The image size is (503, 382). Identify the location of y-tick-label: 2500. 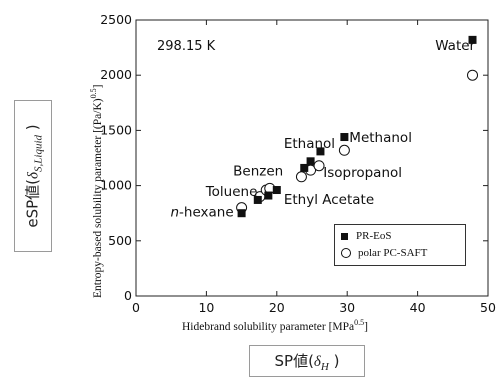
(116, 19).